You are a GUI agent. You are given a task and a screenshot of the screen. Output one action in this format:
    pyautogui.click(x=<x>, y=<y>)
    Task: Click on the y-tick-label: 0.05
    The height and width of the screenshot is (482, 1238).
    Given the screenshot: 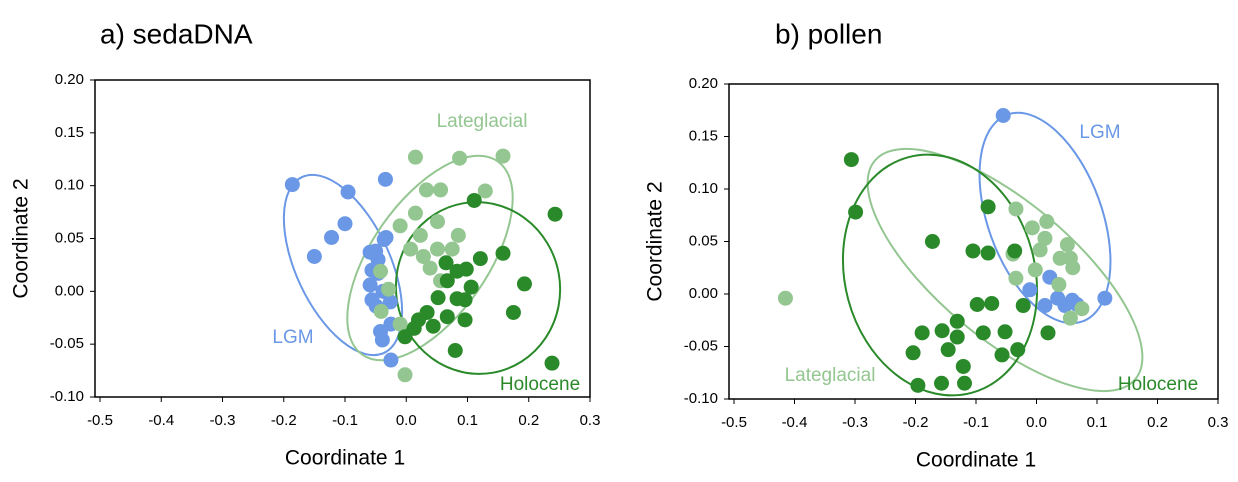 What is the action you would take?
    pyautogui.click(x=69, y=237)
    